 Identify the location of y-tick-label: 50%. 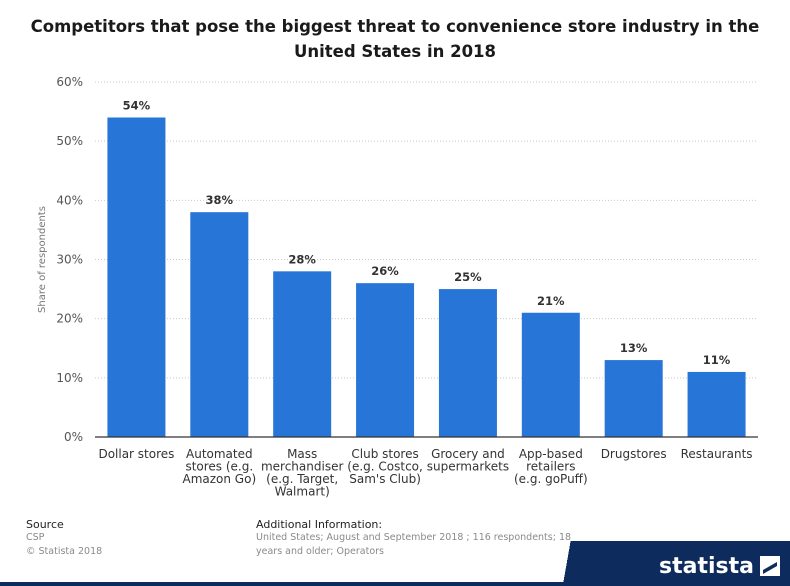
(69, 141).